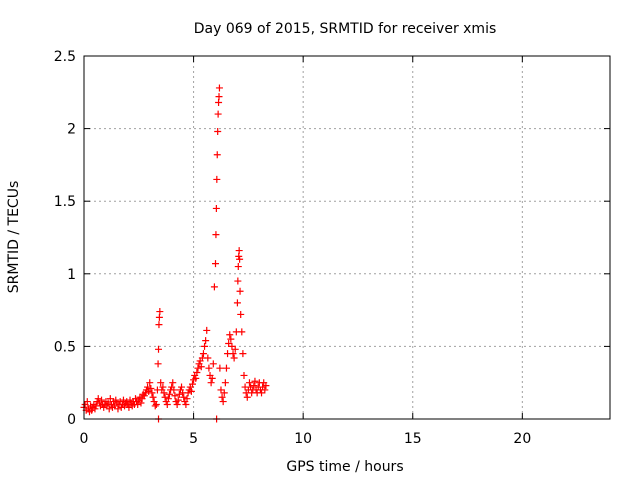 The image size is (640, 480). I want to click on y-tick-label: 2.5, so click(65, 57).